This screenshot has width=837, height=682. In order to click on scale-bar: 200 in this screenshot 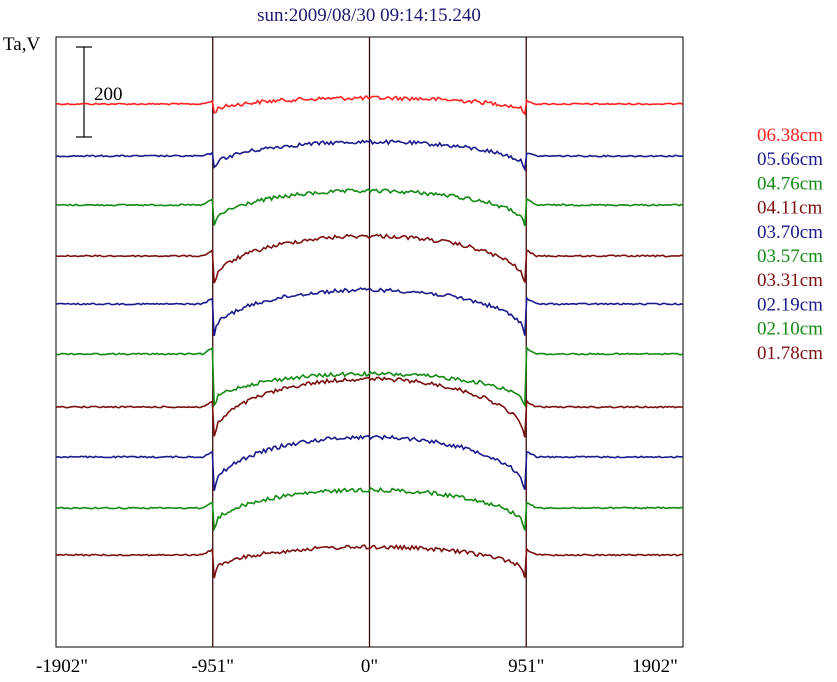, I will do `click(99, 92)`.